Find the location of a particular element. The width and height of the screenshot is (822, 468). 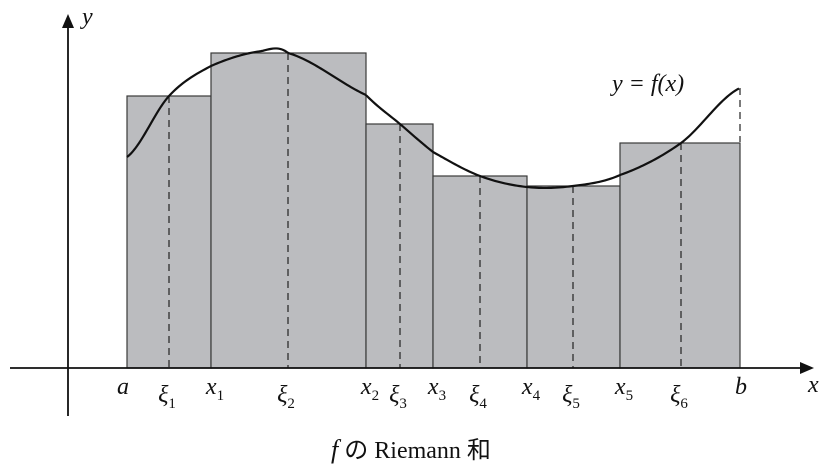

label-x3-subscript: 3 is located at coordinates (443, 396).